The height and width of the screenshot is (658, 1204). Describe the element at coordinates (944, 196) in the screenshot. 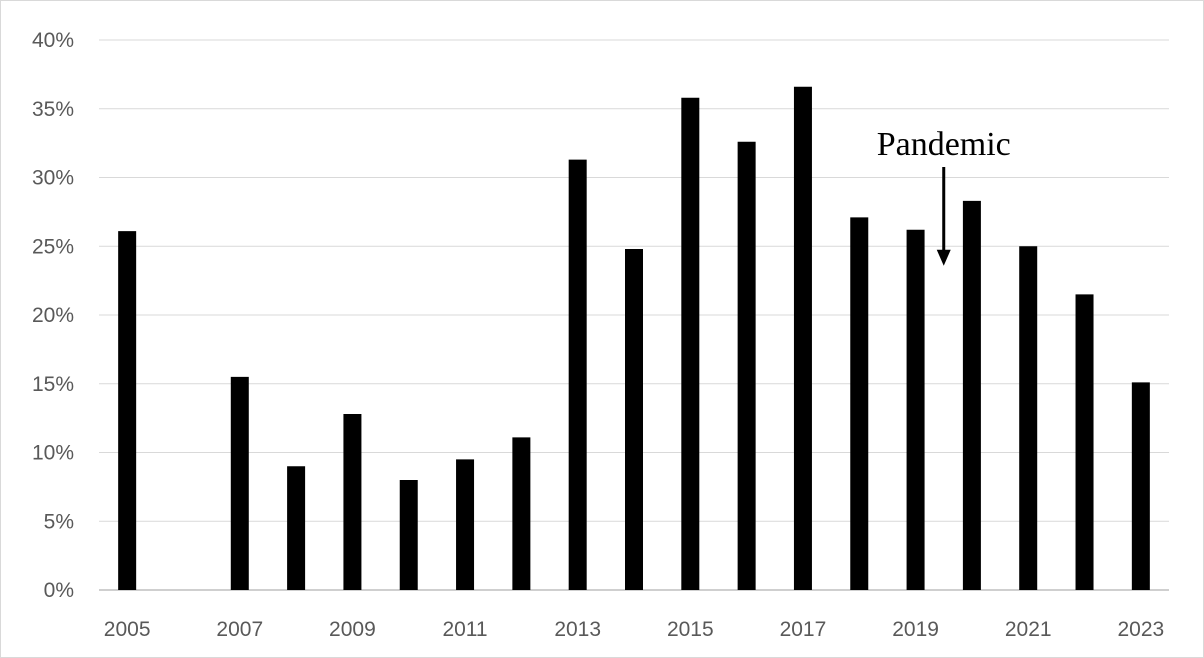

I see `annotation: Pandemic` at that location.